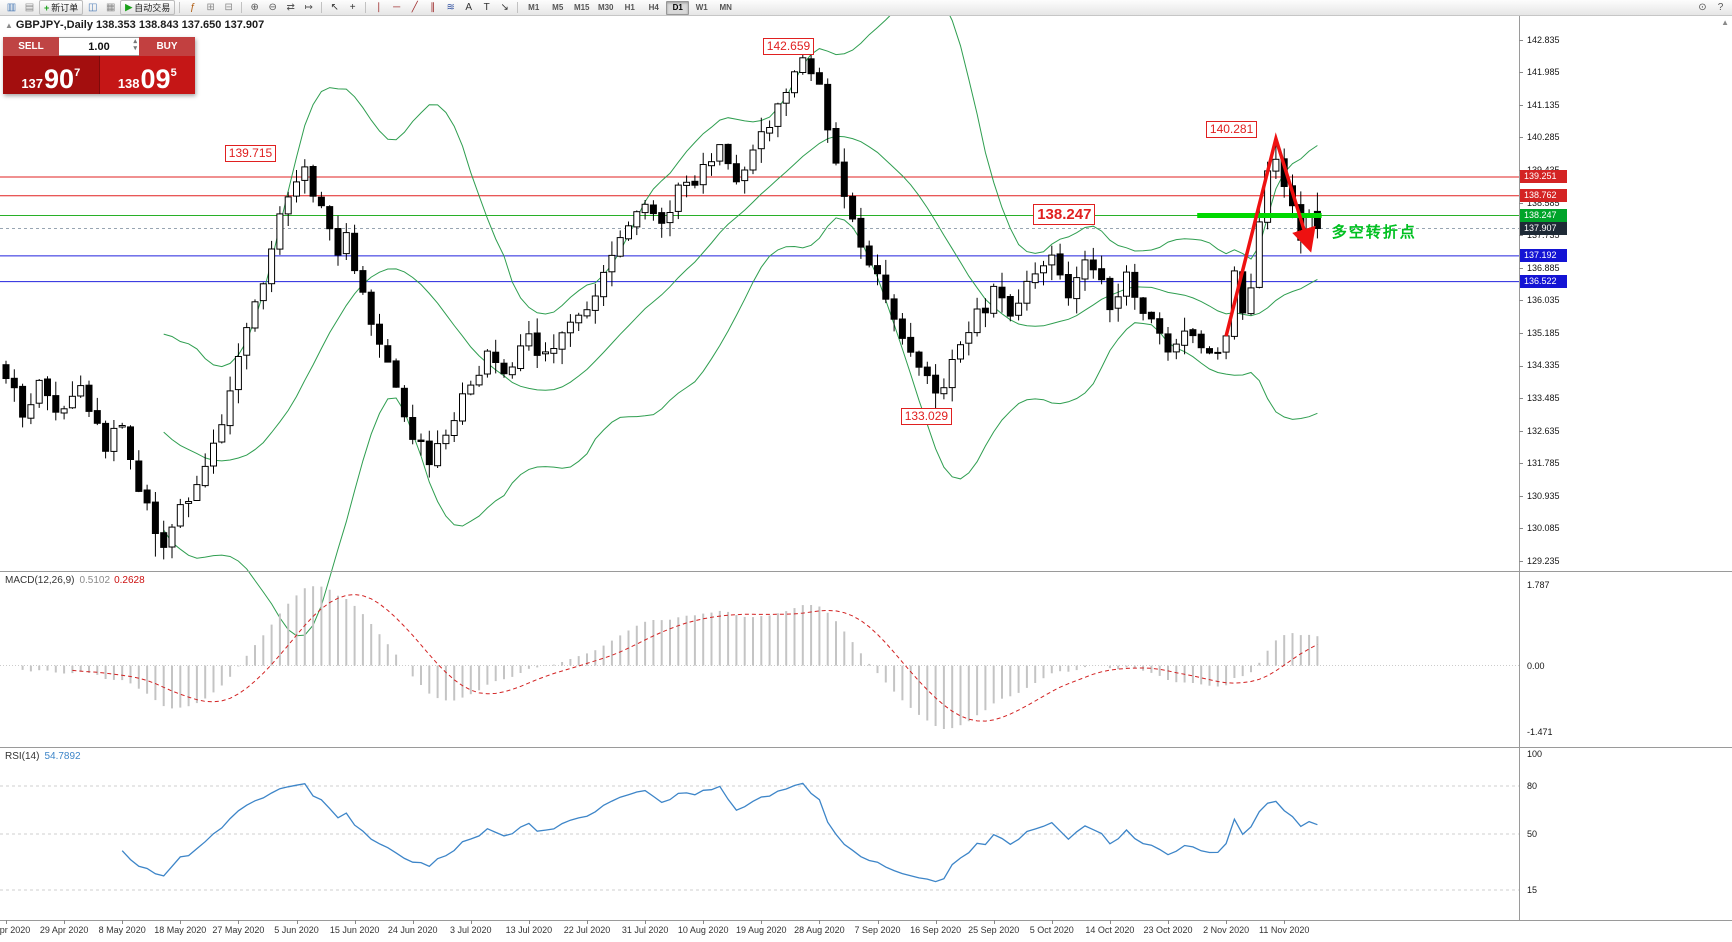 This screenshot has width=1732, height=942. I want to click on one-click-trade-panel: SELL 1.00 ▴ ▾ BUY 137 90 7 138 09 5, so click(99, 65).